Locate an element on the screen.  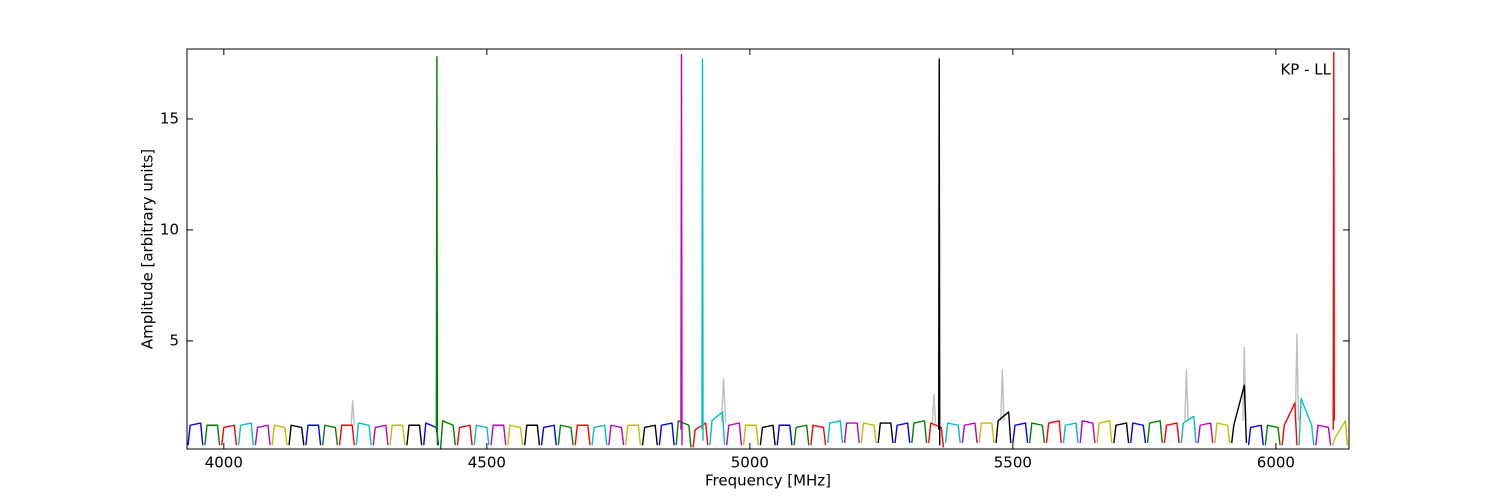
y-tick-label: 5 is located at coordinates (174, 340).